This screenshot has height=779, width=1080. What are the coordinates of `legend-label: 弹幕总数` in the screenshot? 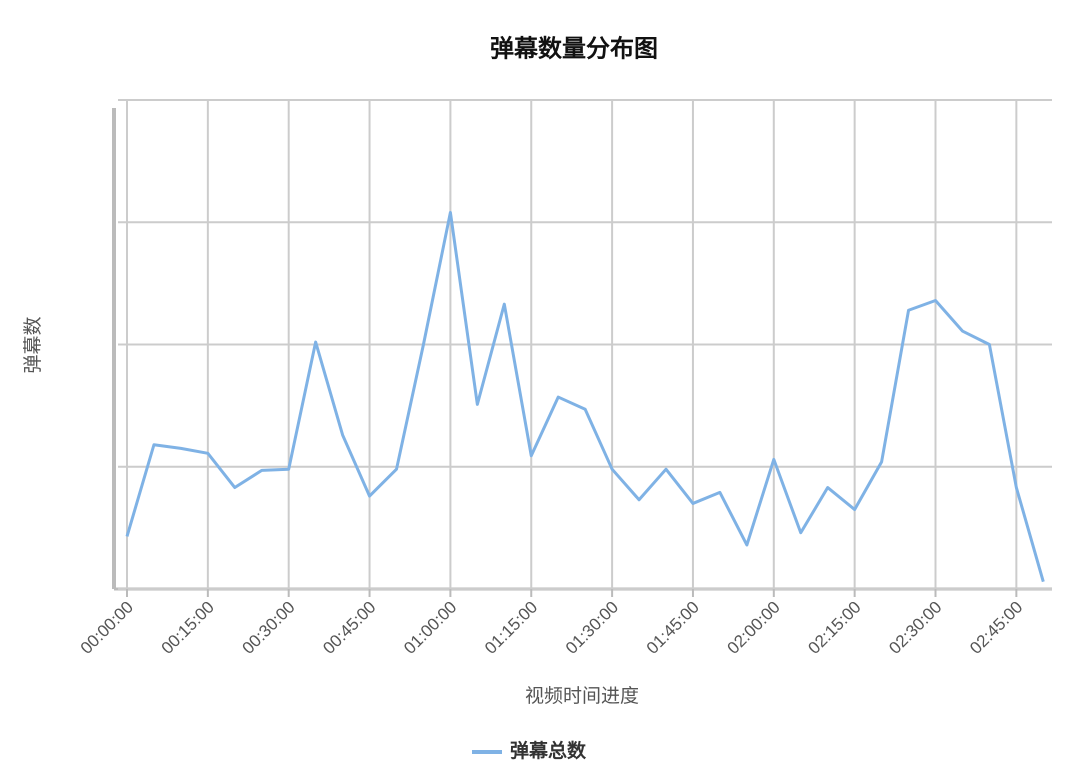 It's located at (548, 750).